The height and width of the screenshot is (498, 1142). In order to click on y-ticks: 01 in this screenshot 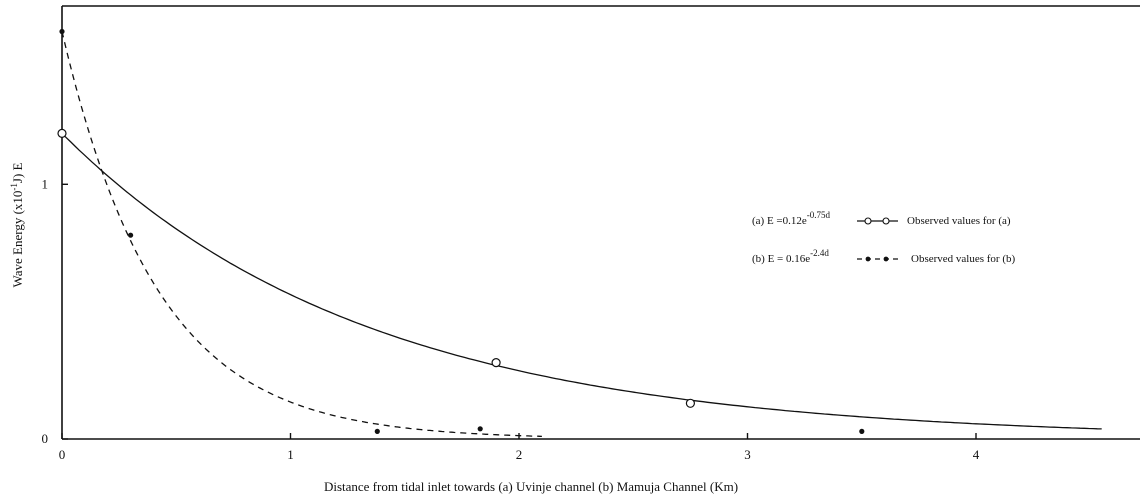, I will do `click(55, 311)`.